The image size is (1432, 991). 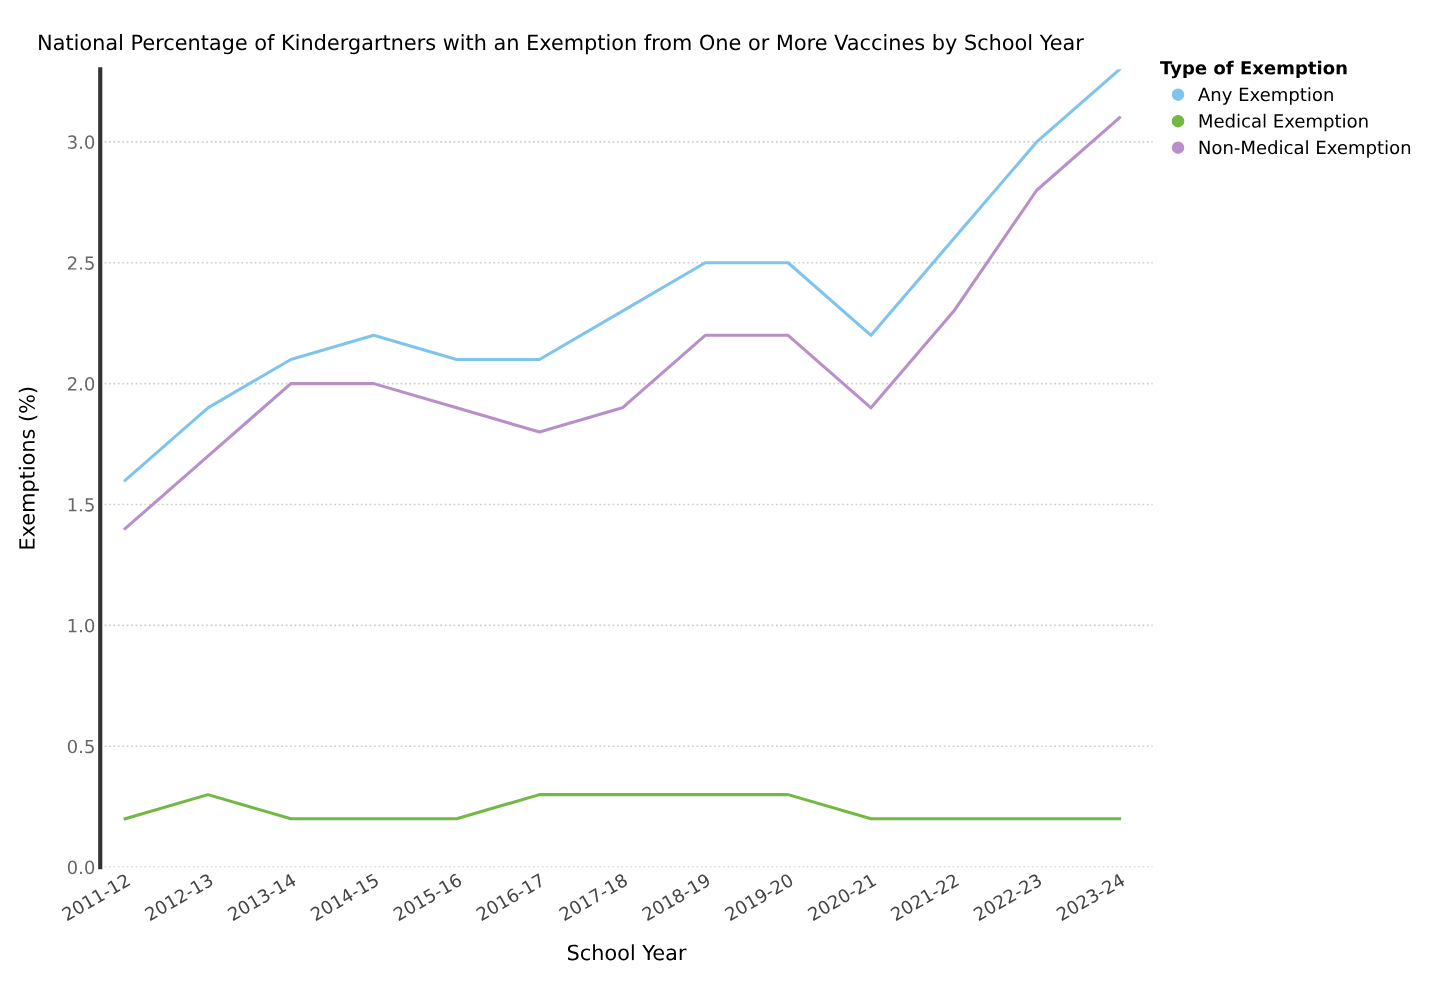 I want to click on x-axis-title: School Year, so click(x=627, y=952).